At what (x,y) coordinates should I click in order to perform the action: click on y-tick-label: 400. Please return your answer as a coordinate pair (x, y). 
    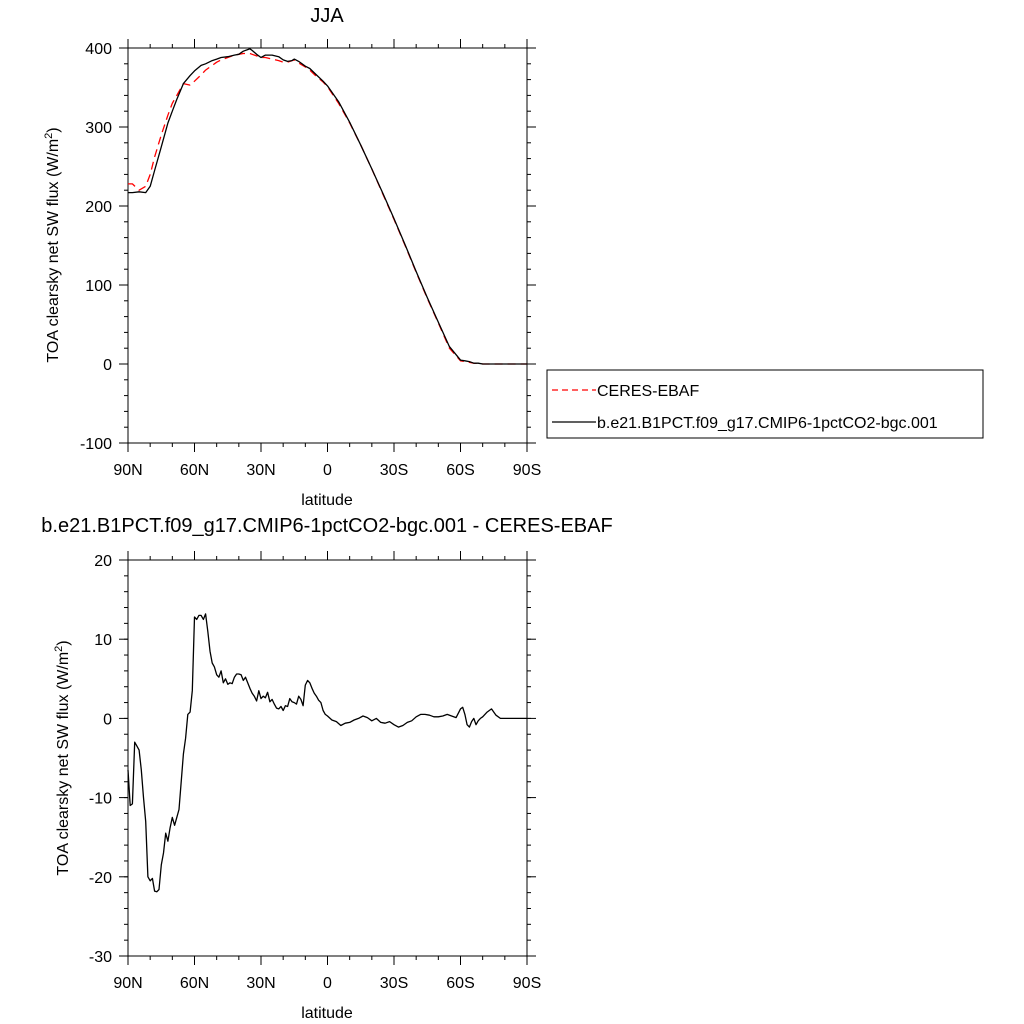
    Looking at the image, I should click on (98, 49).